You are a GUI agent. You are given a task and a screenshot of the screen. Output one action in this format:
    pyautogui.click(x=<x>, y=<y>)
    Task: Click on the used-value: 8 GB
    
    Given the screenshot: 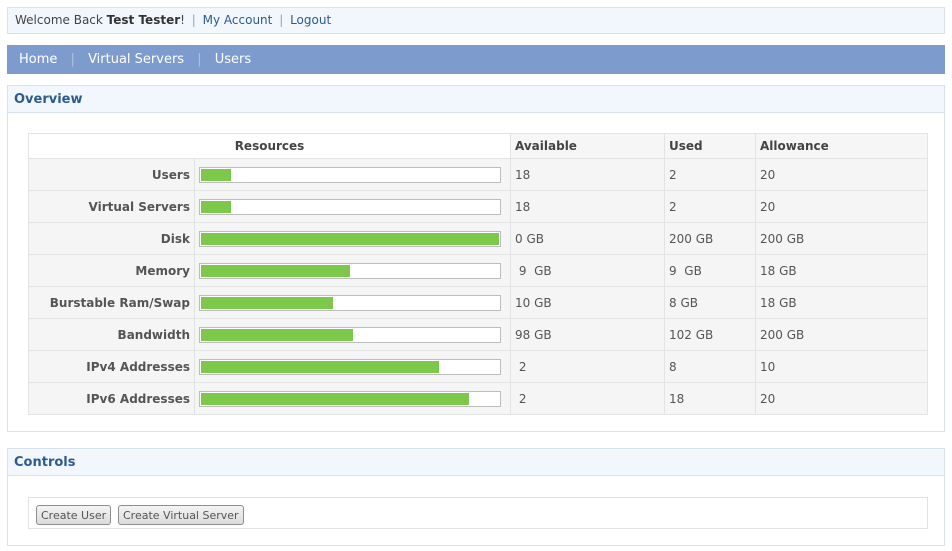 What is the action you would take?
    pyautogui.click(x=710, y=302)
    